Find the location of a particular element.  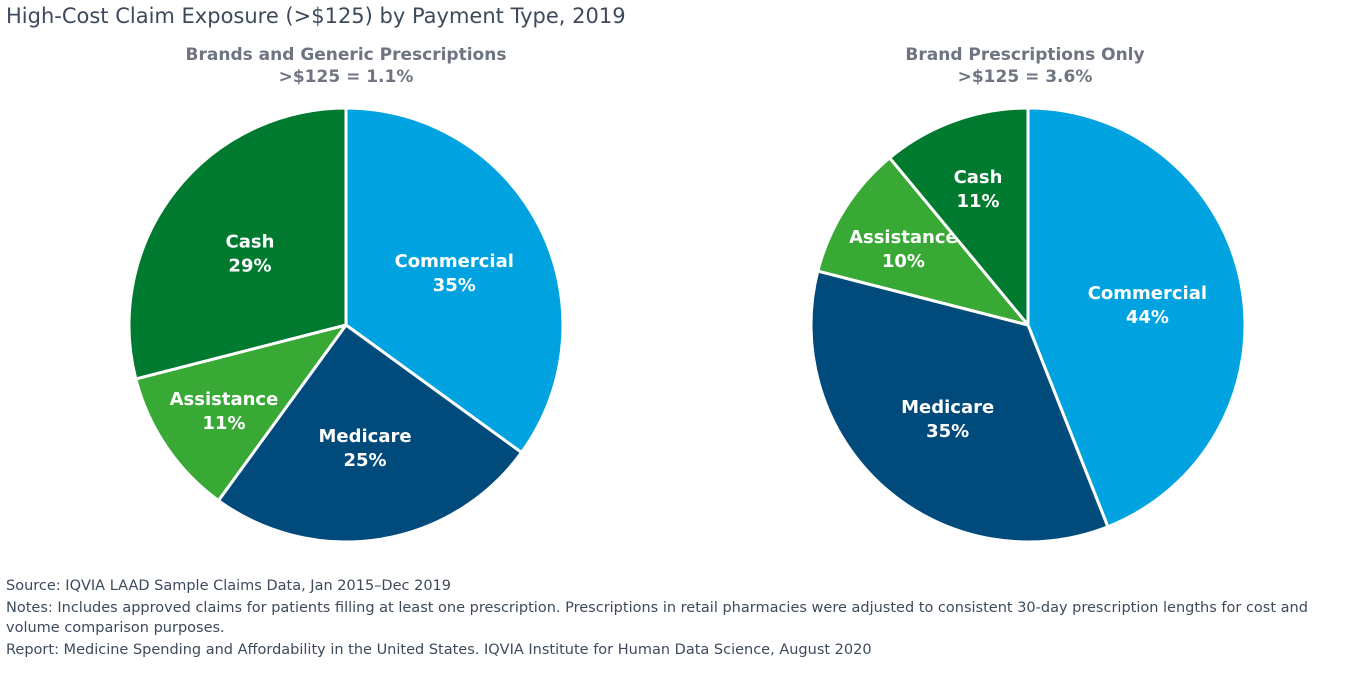

pie-2-slice-assistance is located at coordinates (923, 241).